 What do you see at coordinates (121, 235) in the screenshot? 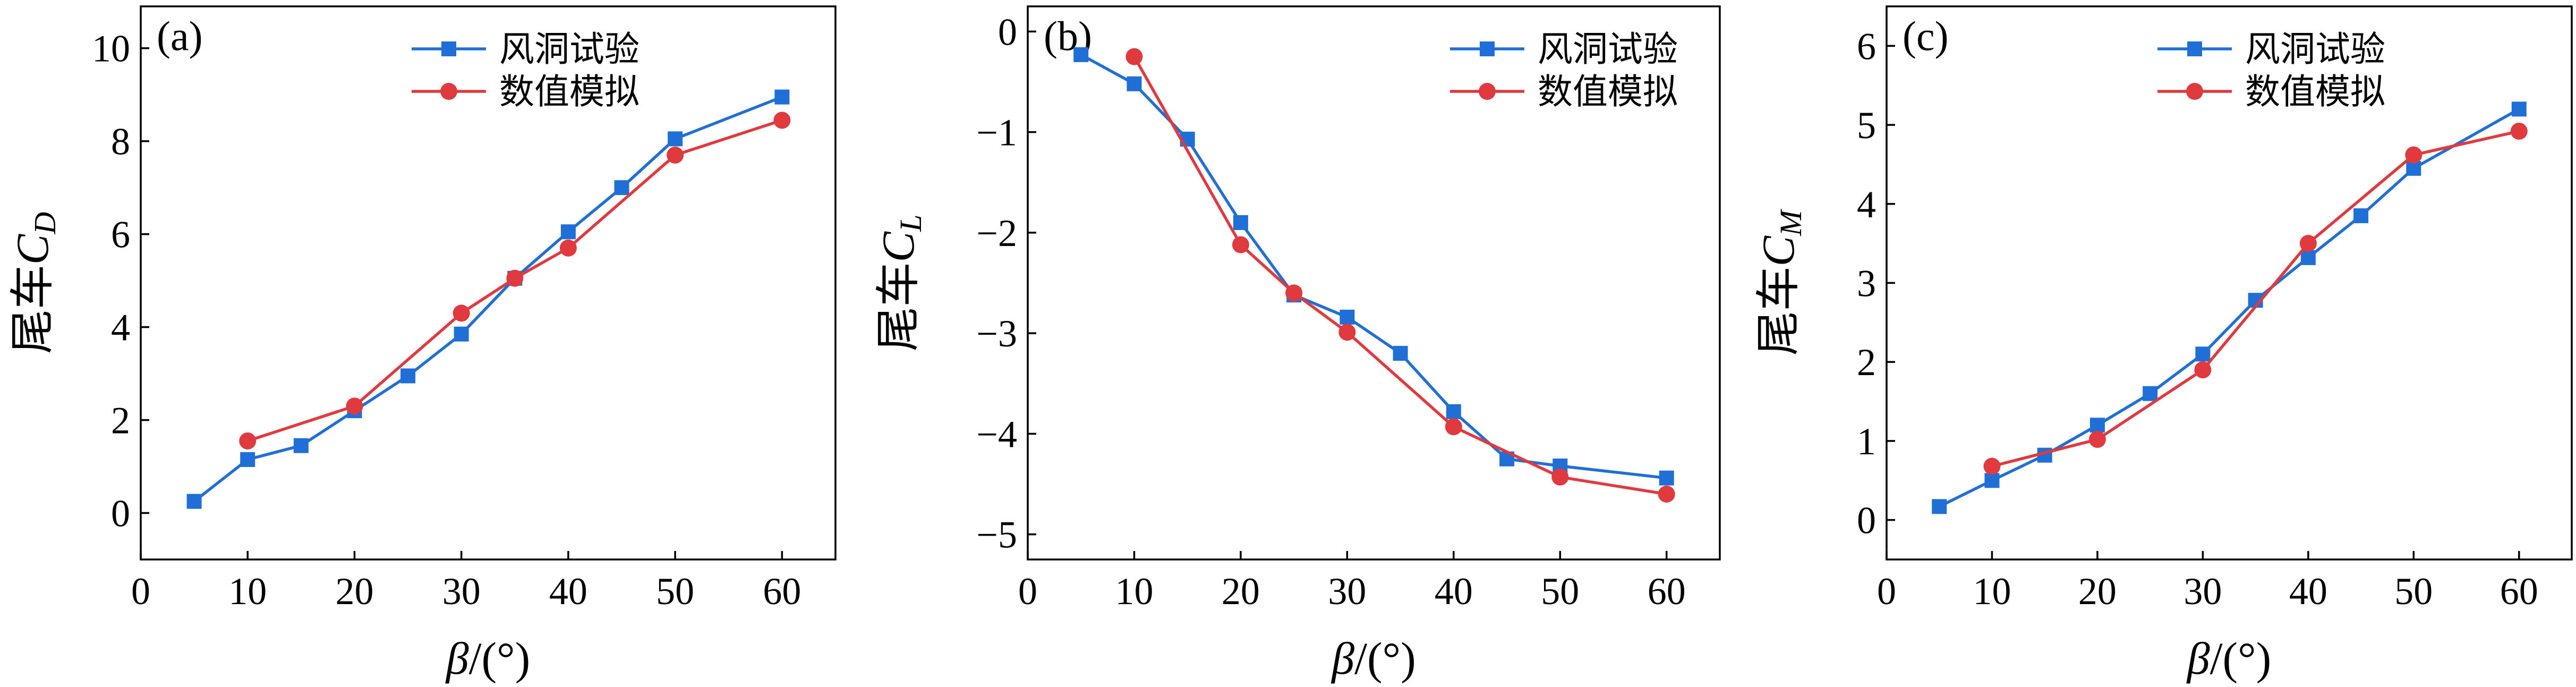
I see `chart-0-y-tick-label: 6` at bounding box center [121, 235].